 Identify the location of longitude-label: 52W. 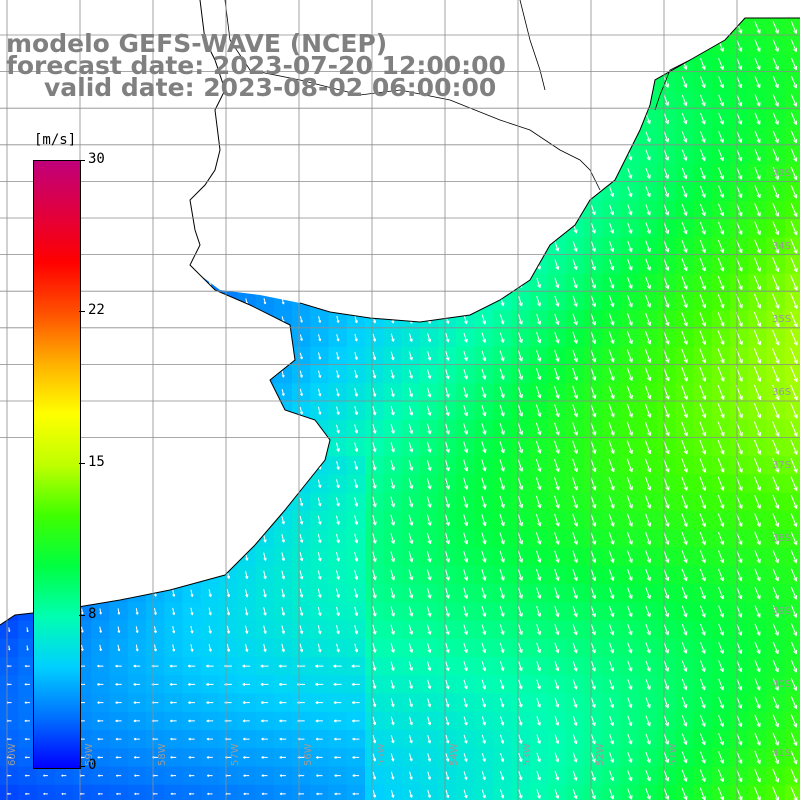
(600, 754).